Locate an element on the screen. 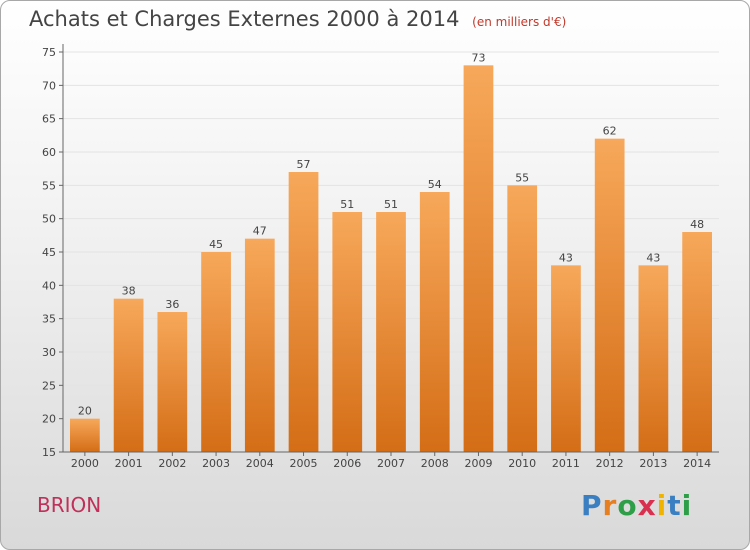 Image resolution: width=750 pixels, height=550 pixels. y-tick-label: 70 is located at coordinates (49, 85).